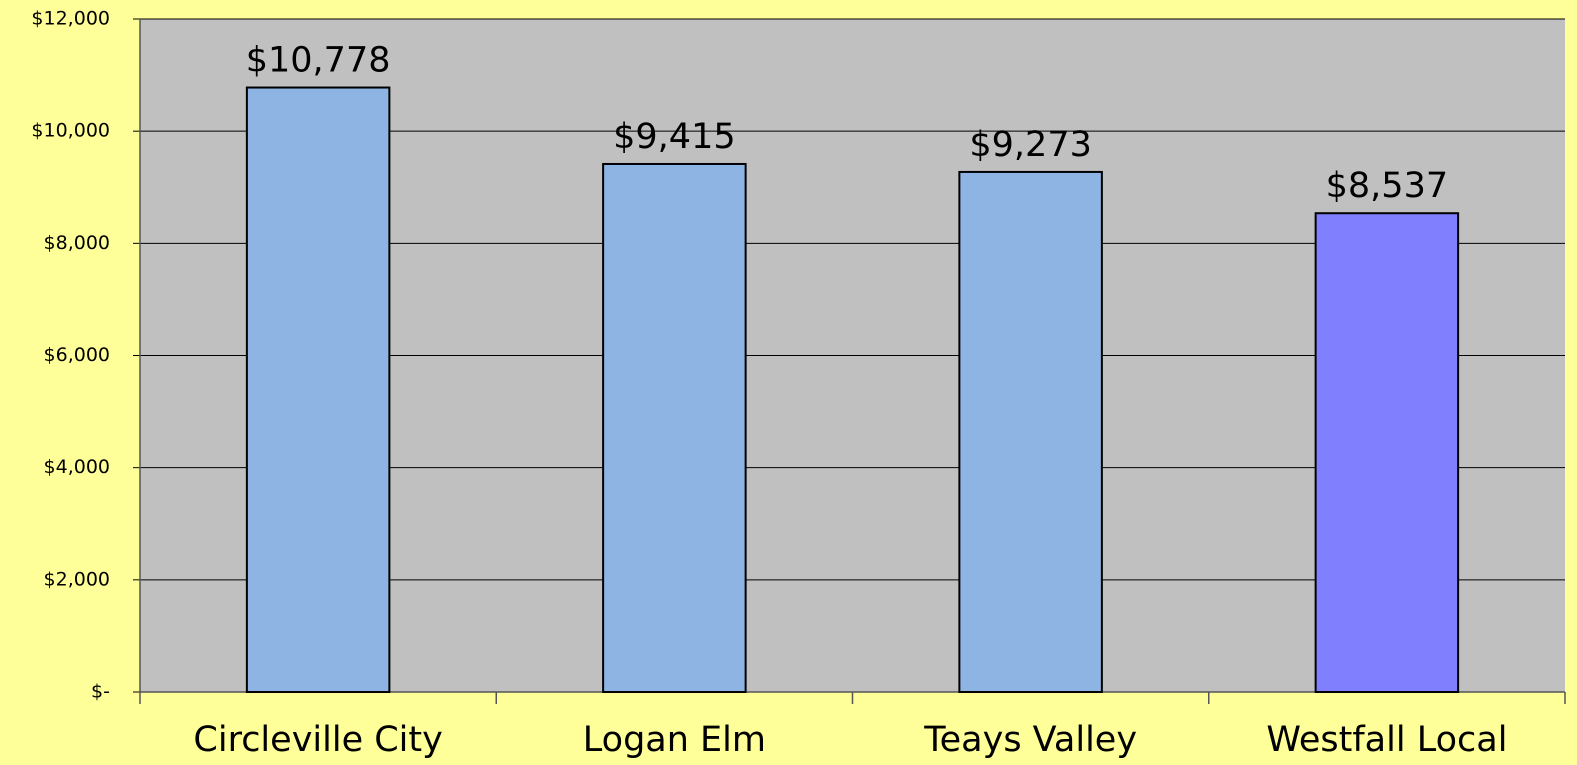 This screenshot has height=765, width=1577. I want to click on x-tick-label: Circleville City, so click(317, 740).